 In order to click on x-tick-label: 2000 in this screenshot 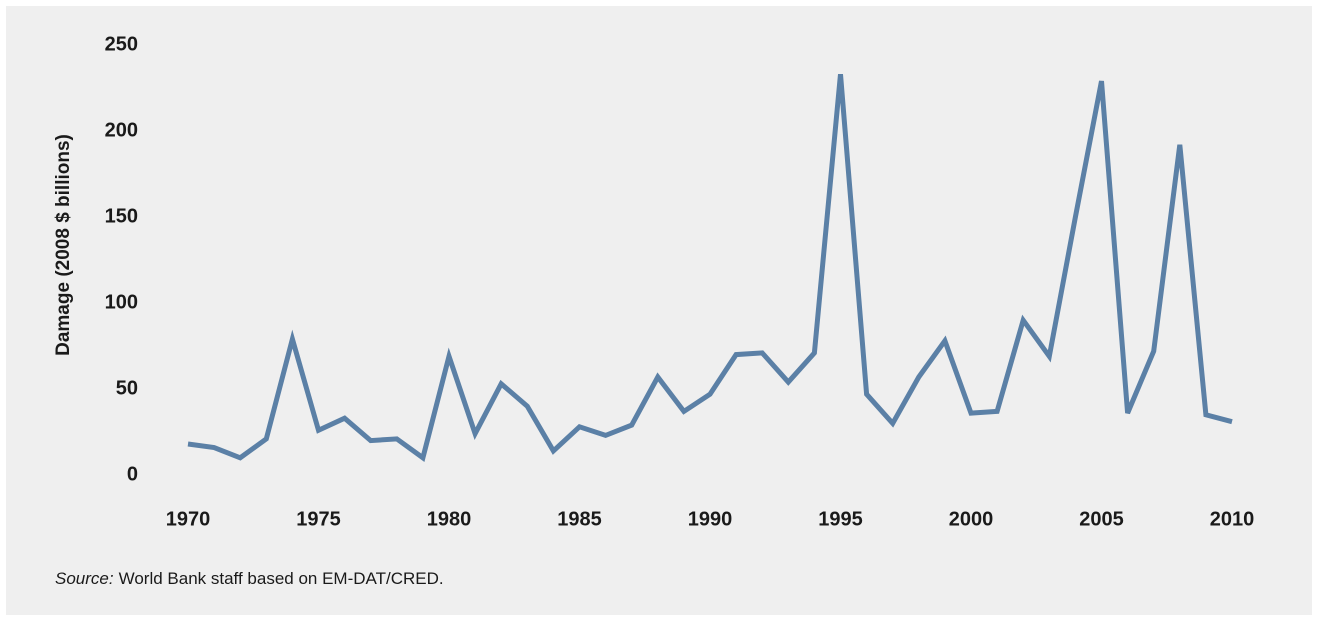, I will do `click(971, 519)`.